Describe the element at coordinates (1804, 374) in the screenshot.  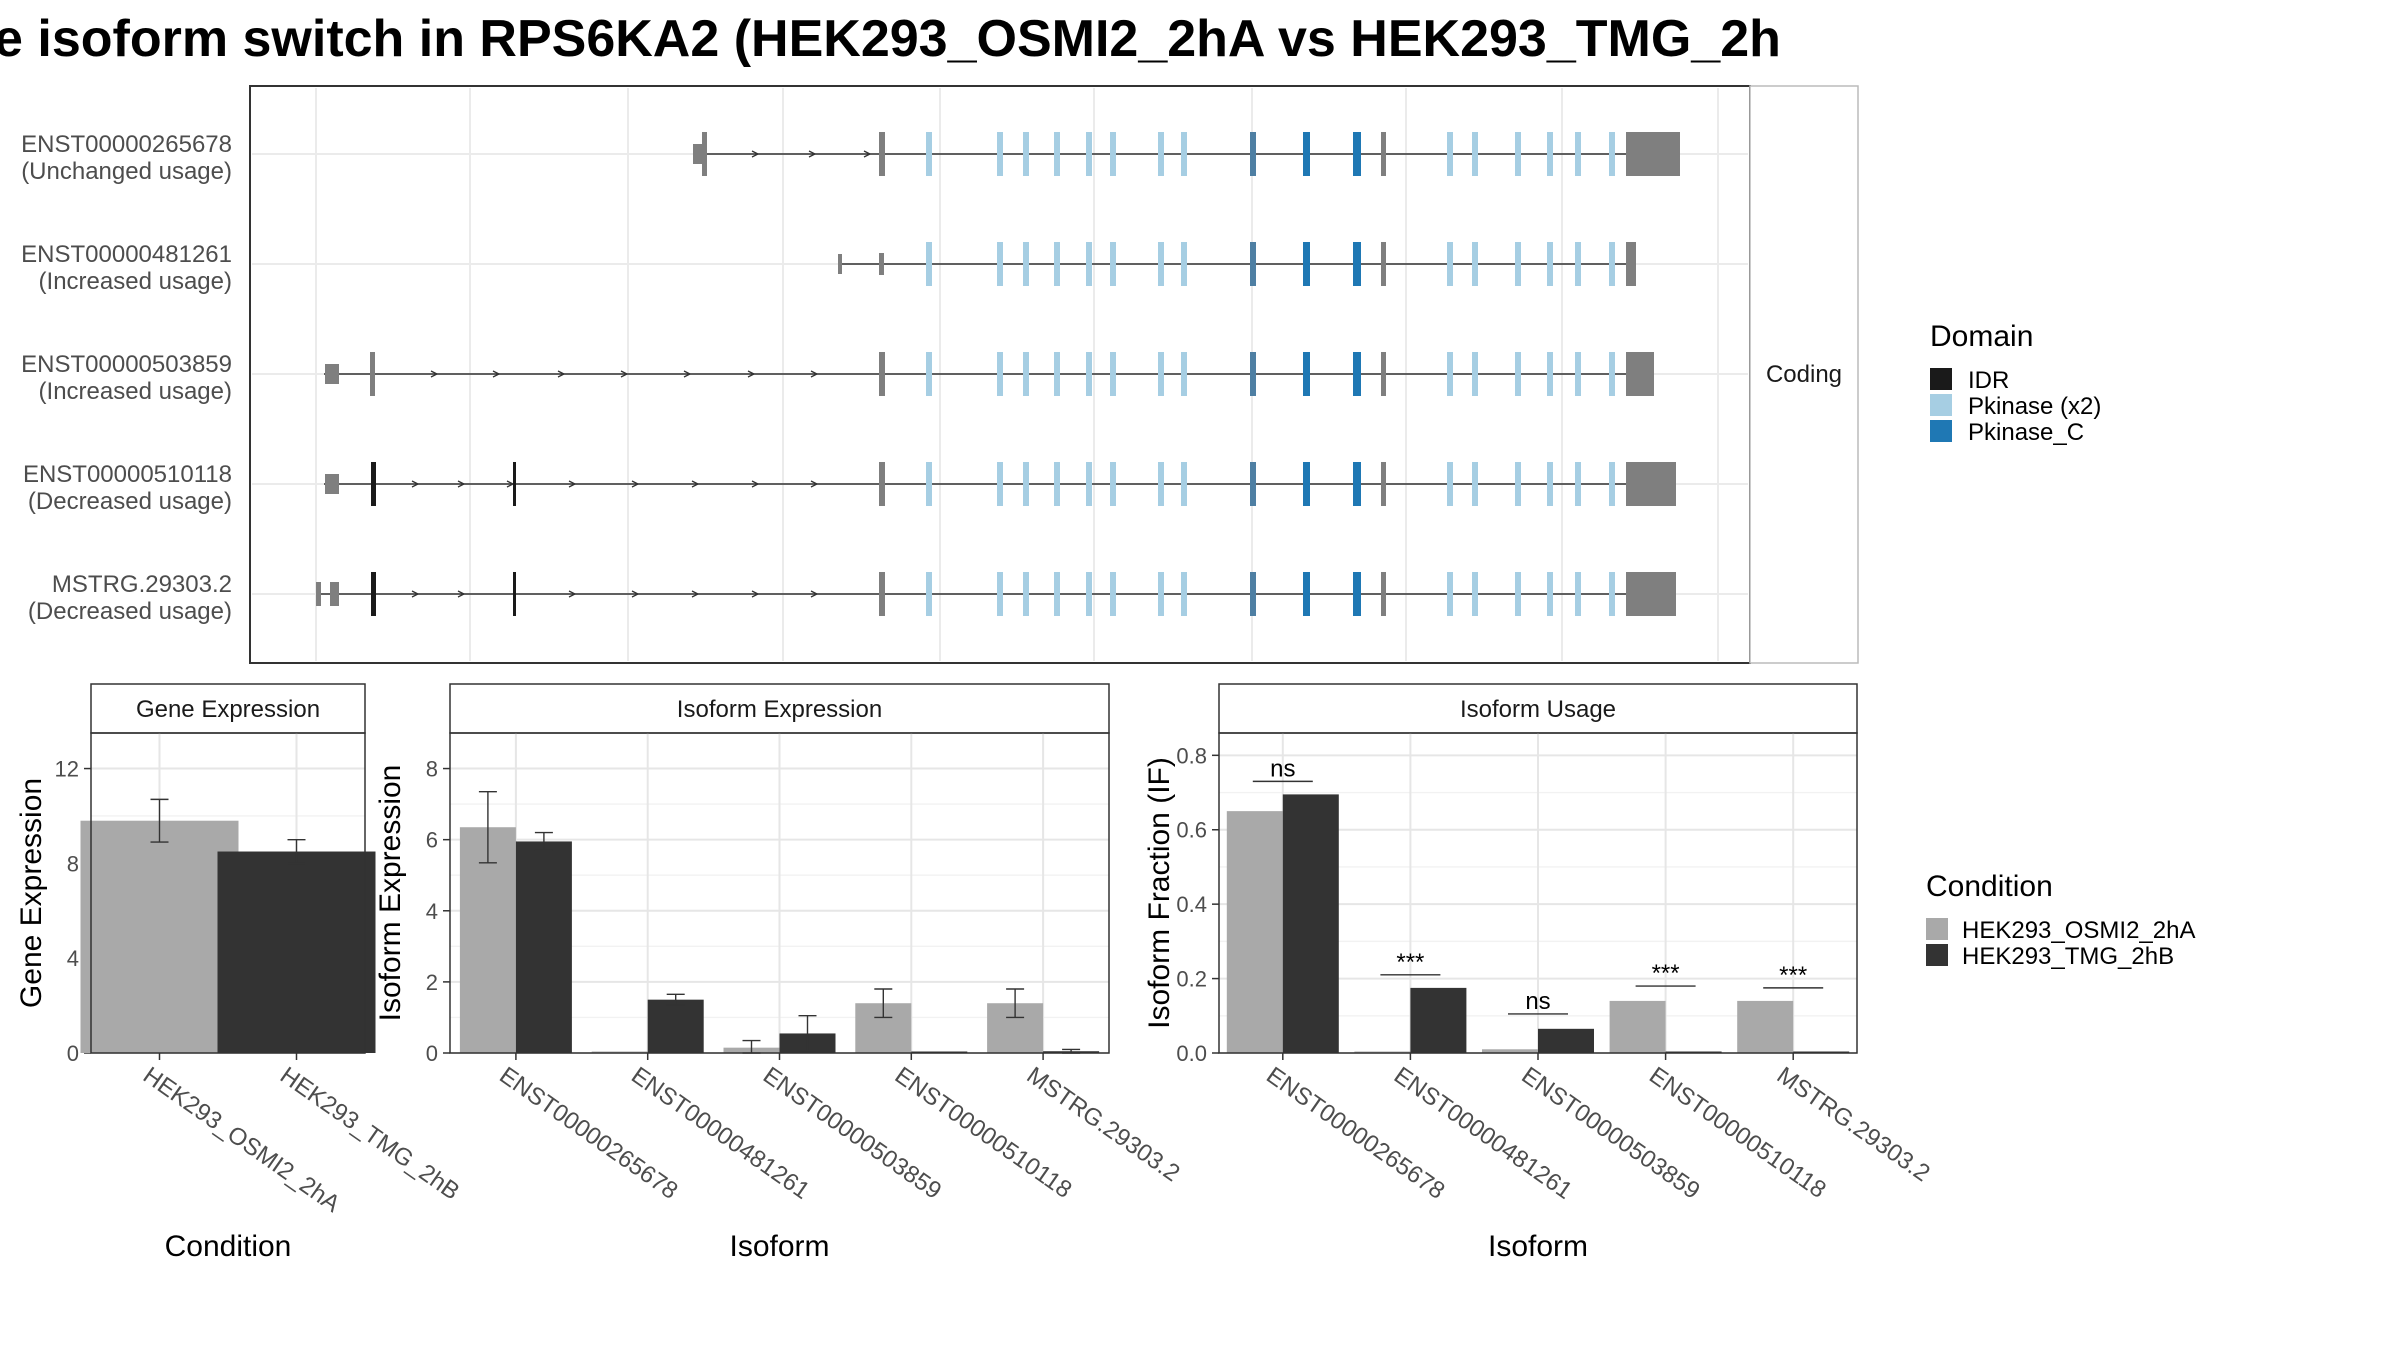
I see `structure-strip` at that location.